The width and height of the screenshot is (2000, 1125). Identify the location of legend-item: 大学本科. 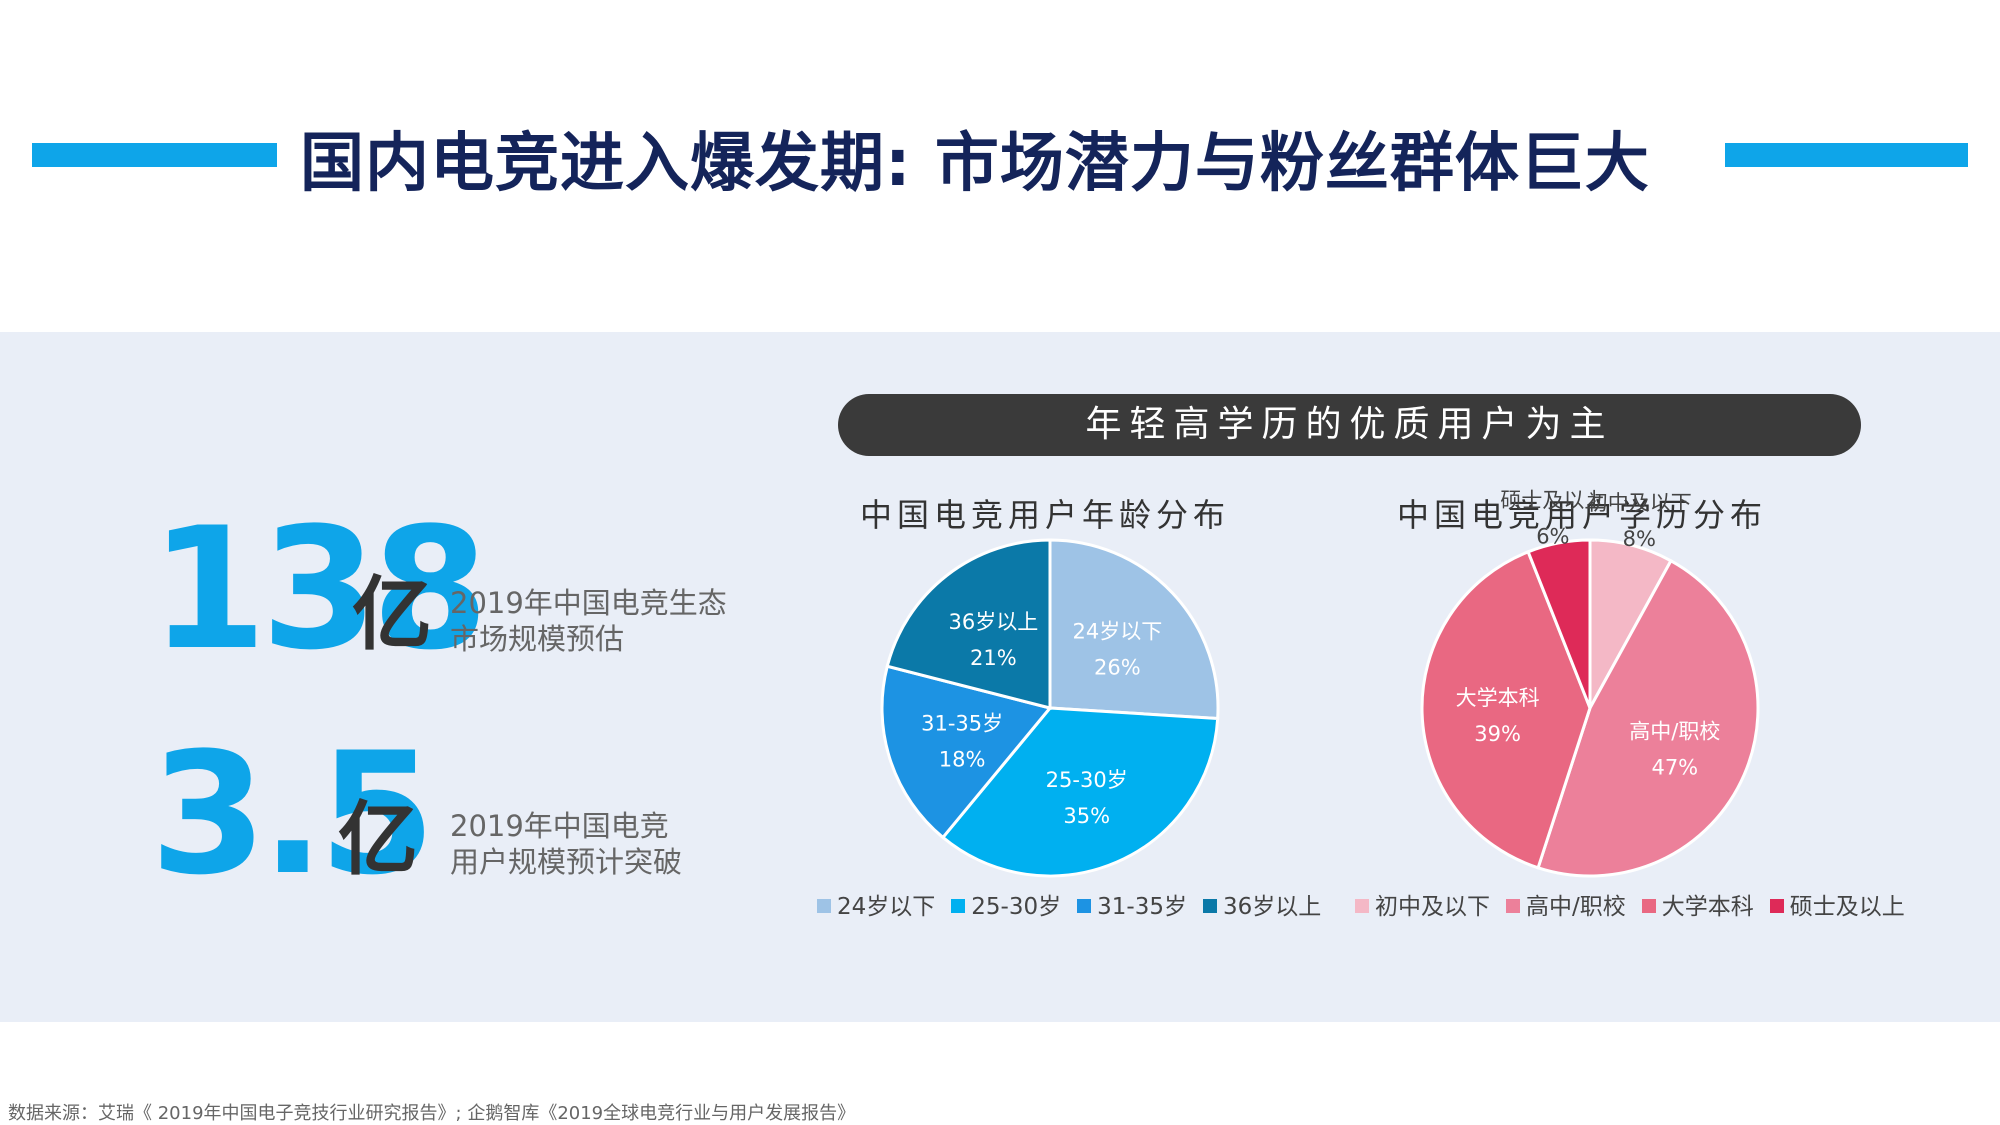
(1697, 904).